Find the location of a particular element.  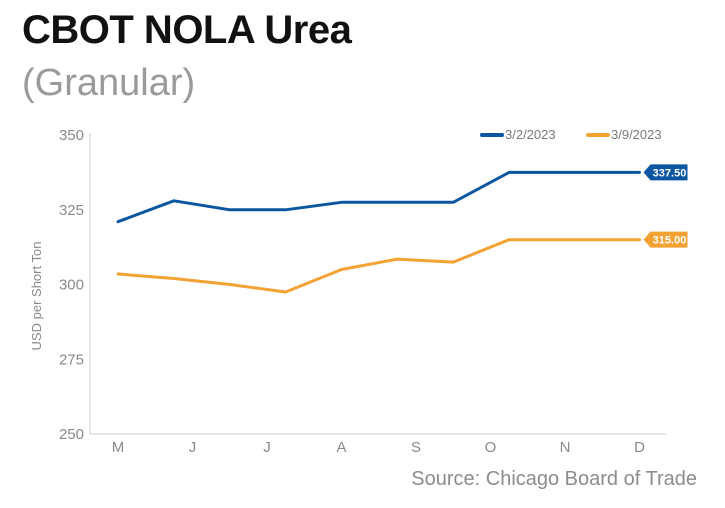

x-tick-label: A is located at coordinates (341, 447).